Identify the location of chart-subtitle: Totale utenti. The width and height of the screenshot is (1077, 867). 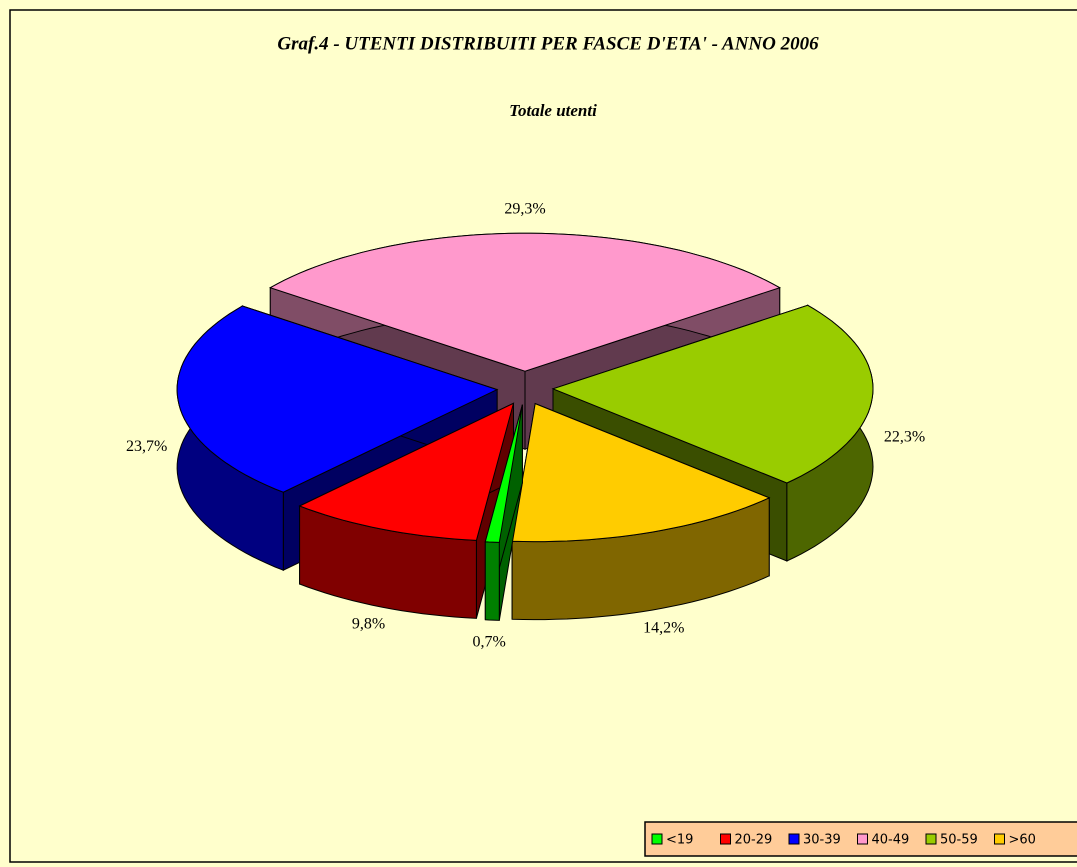
(553, 110).